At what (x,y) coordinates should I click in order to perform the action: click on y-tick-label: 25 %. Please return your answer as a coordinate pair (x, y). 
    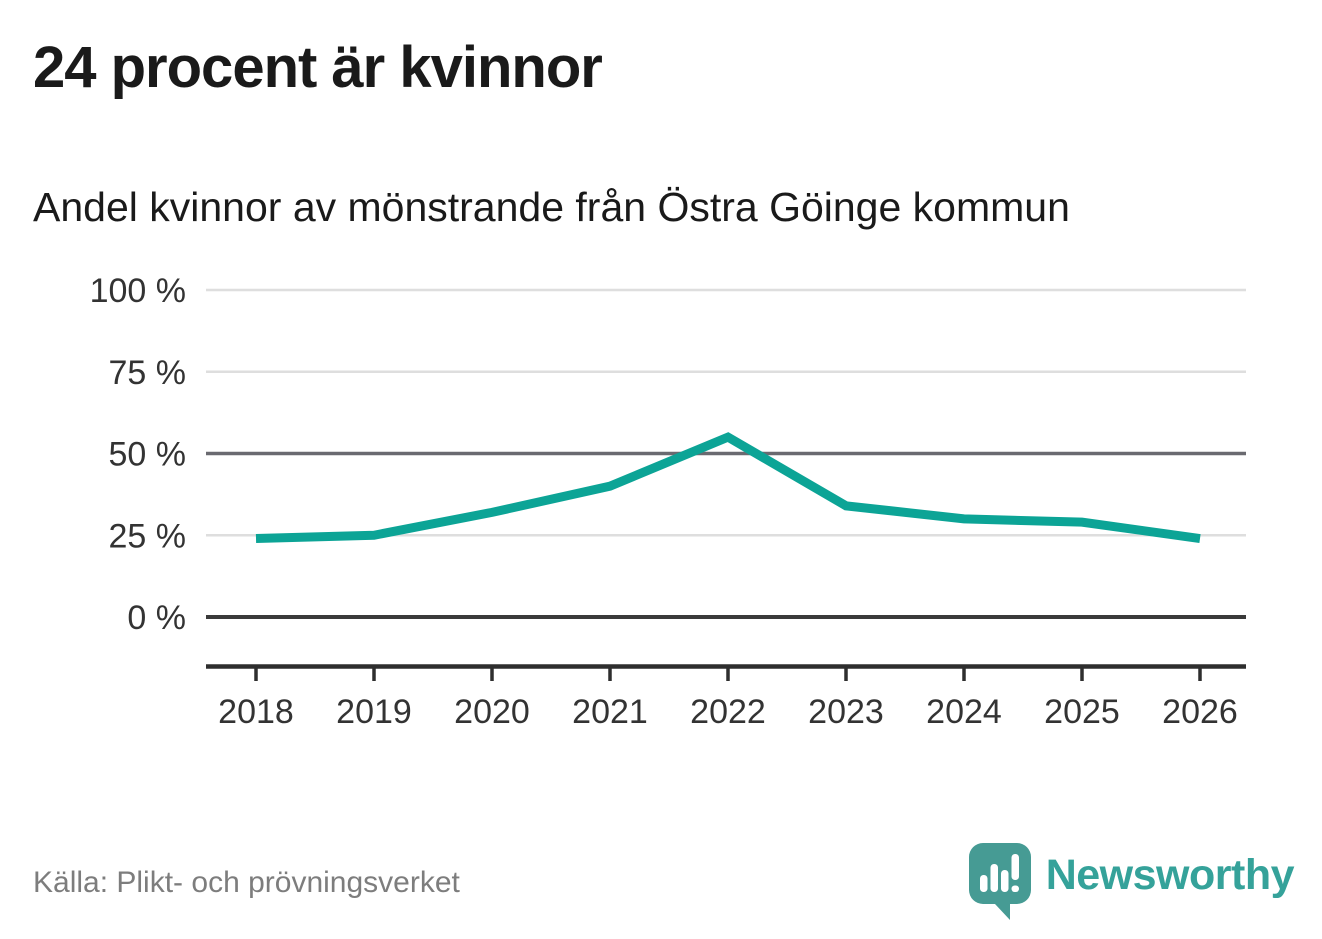
    Looking at the image, I should click on (148, 536).